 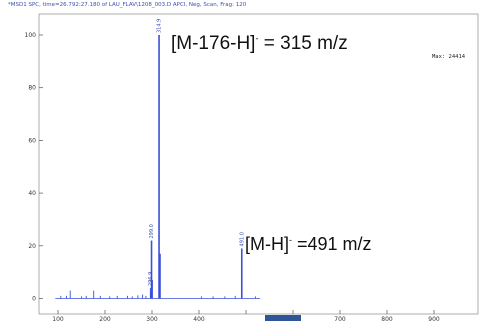 What do you see at coordinates (434, 318) in the screenshot?
I see `x-tick-label: 900` at bounding box center [434, 318].